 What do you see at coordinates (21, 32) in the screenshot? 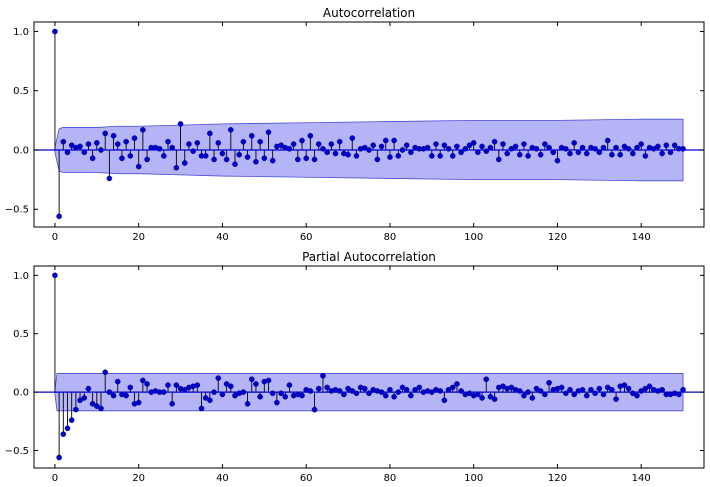
I see `acf-y-tick-label: 1.0` at bounding box center [21, 32].